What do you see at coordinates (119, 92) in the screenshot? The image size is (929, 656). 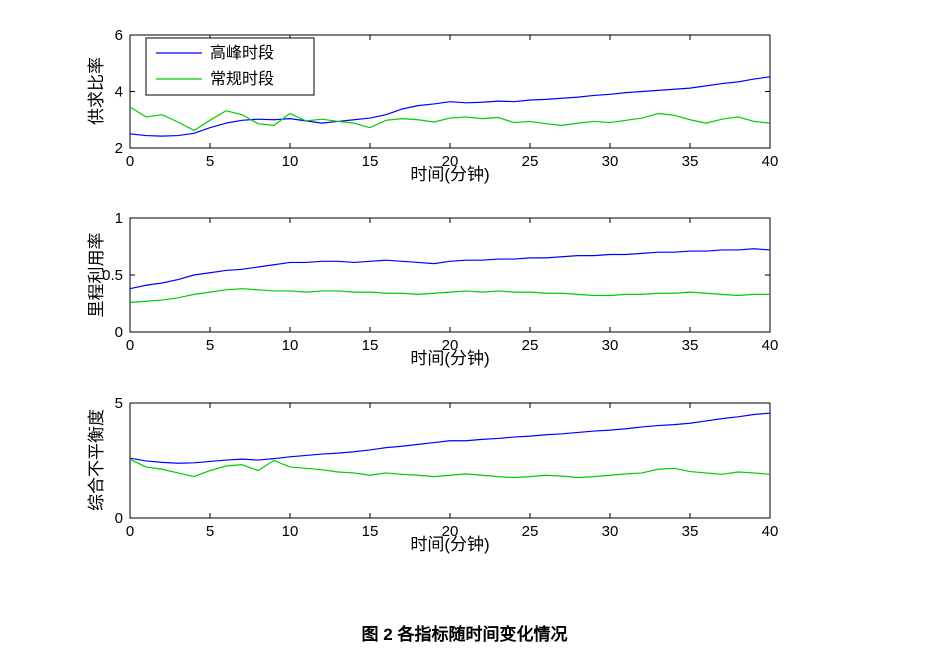 I see `svg-text: 4` at bounding box center [119, 92].